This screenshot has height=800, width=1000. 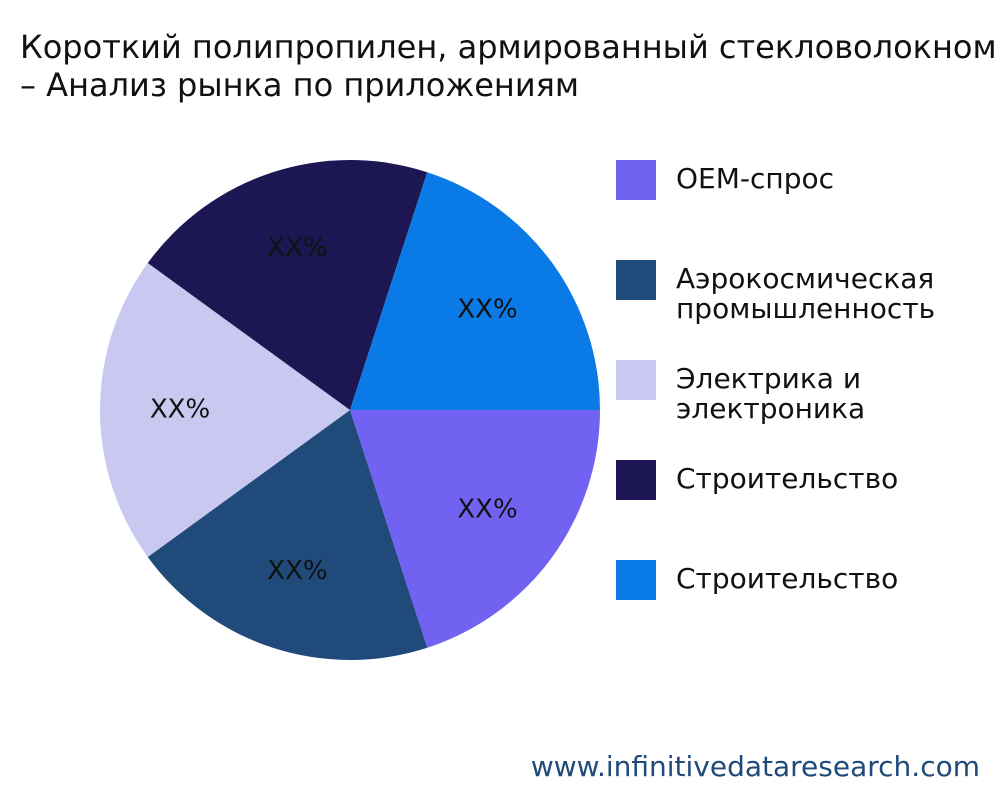 I want to click on legend-label: OEM-спрос, so click(x=755, y=178).